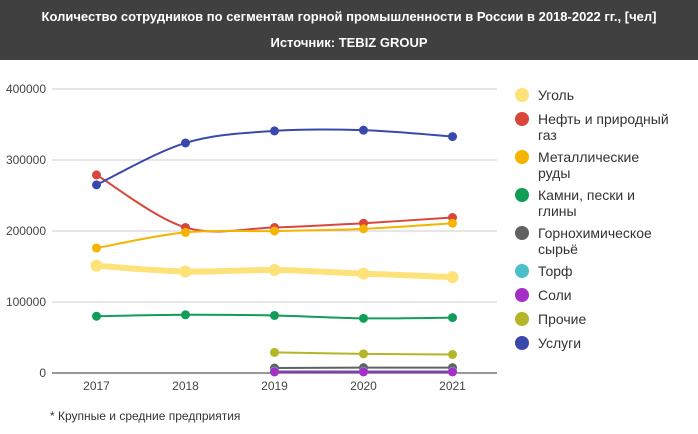  What do you see at coordinates (26, 89) in the screenshot?
I see `y-tick-label: 400000` at bounding box center [26, 89].